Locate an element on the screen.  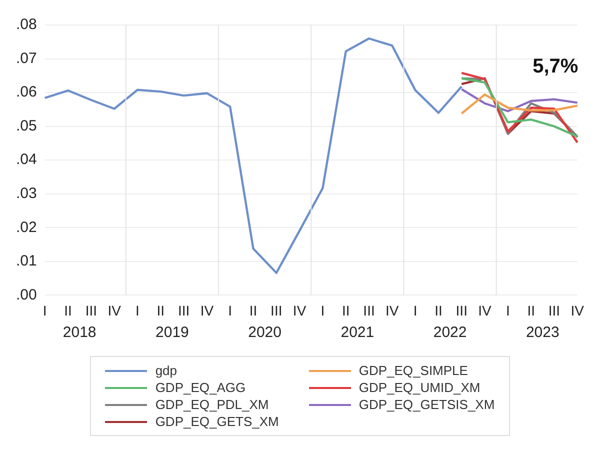
legend-label: GDP_EQ_SIMPLE is located at coordinates (413, 370).